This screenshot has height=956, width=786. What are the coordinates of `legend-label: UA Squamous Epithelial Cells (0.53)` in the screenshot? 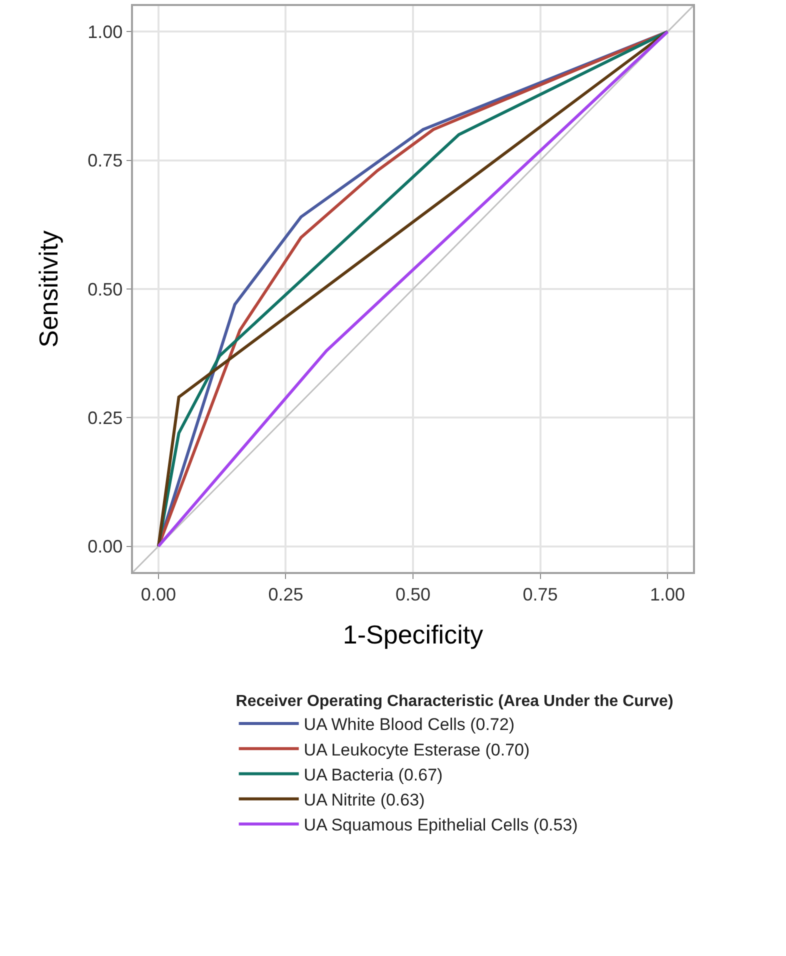 It's located at (441, 825).